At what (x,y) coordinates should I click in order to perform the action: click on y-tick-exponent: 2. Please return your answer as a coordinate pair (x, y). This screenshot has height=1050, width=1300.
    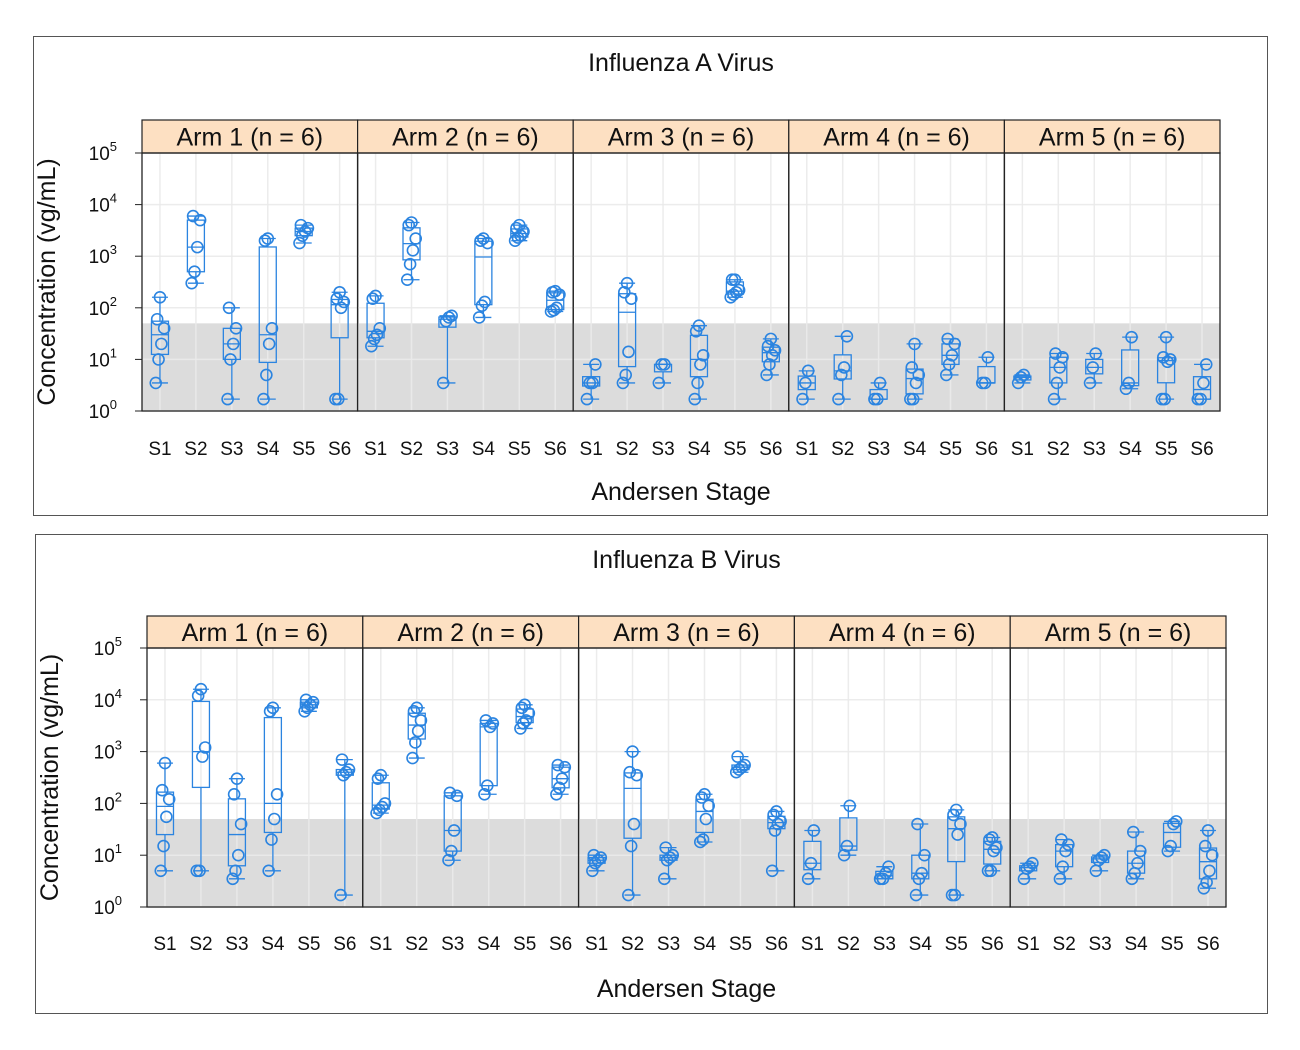
    Looking at the image, I should click on (113, 301).